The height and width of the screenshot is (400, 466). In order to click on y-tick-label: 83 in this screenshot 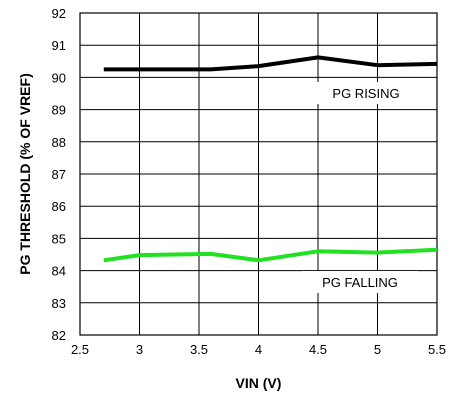, I will do `click(59, 303)`.